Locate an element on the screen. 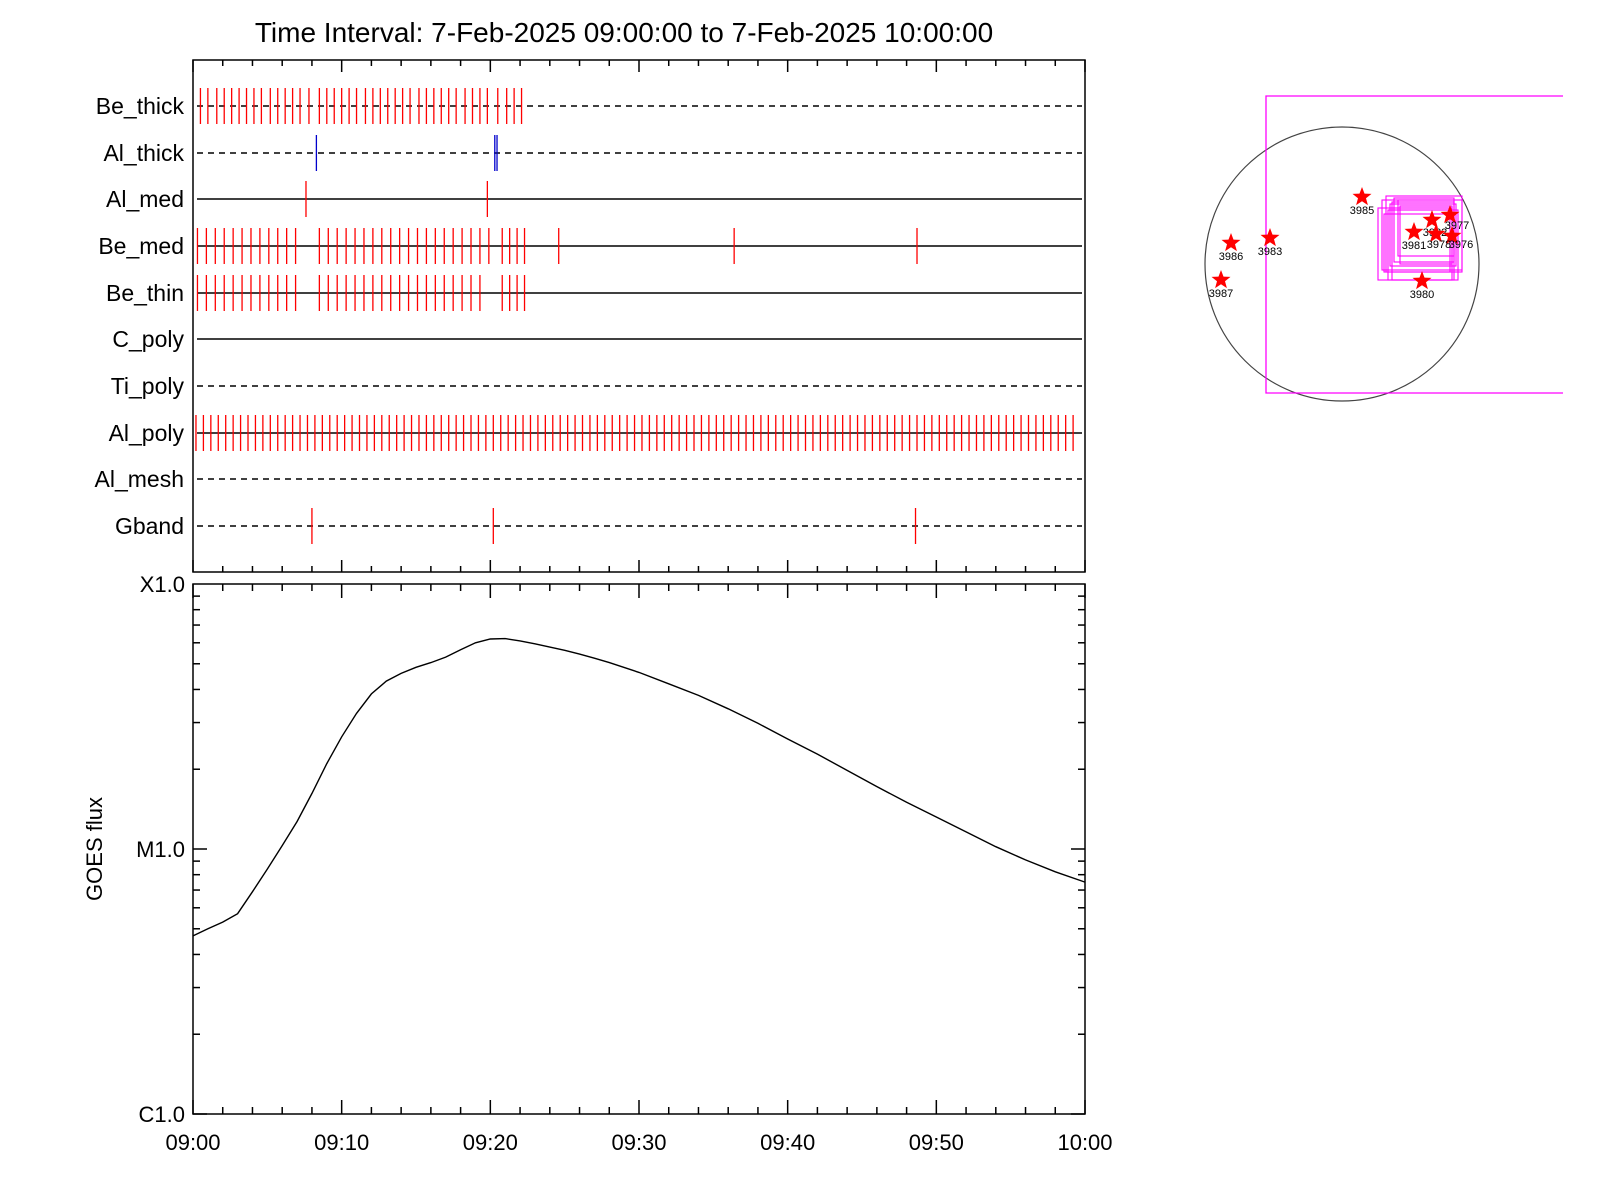 The width and height of the screenshot is (1600, 1200). row-label-be-med: Be_med is located at coordinates (141, 246).